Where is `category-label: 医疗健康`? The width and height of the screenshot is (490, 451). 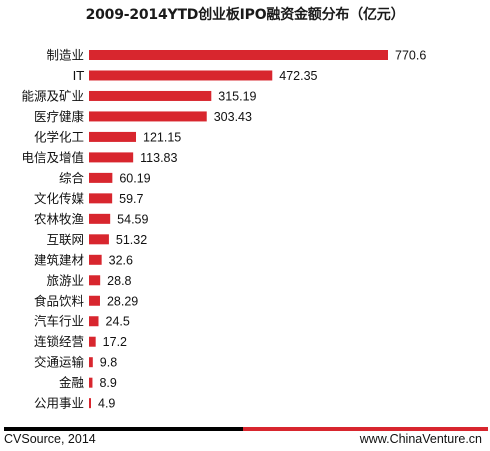 category-label: 医疗健康 is located at coordinates (59, 116).